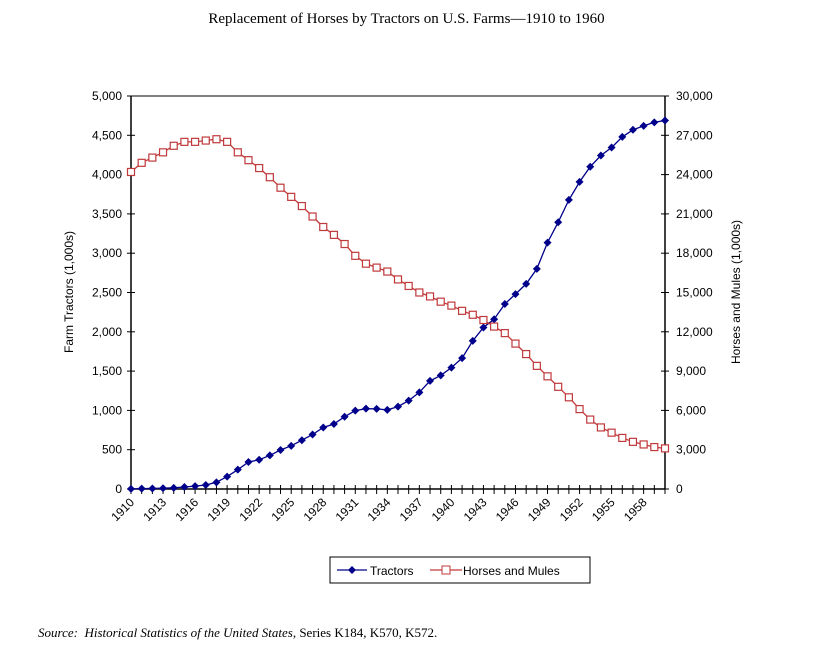 This screenshot has height=651, width=813. What do you see at coordinates (107, 175) in the screenshot?
I see `y-tick-label-left: 4,000` at bounding box center [107, 175].